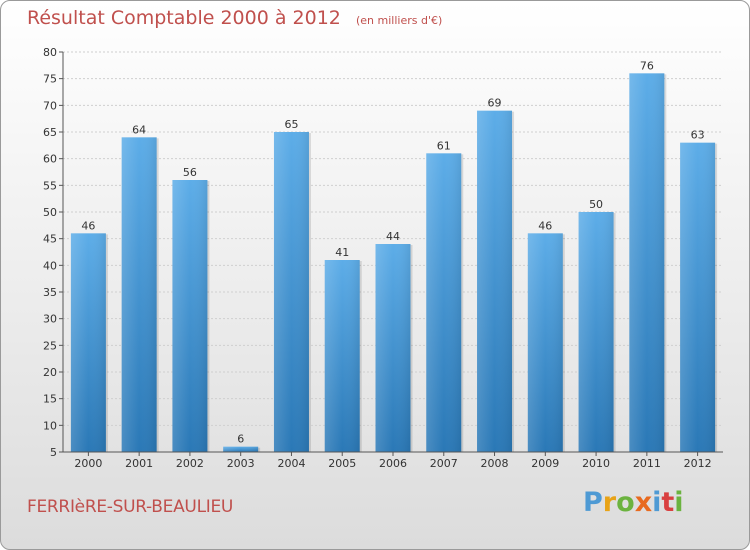 This screenshot has height=550, width=750. I want to click on x-tick-label: 2002, so click(190, 463).